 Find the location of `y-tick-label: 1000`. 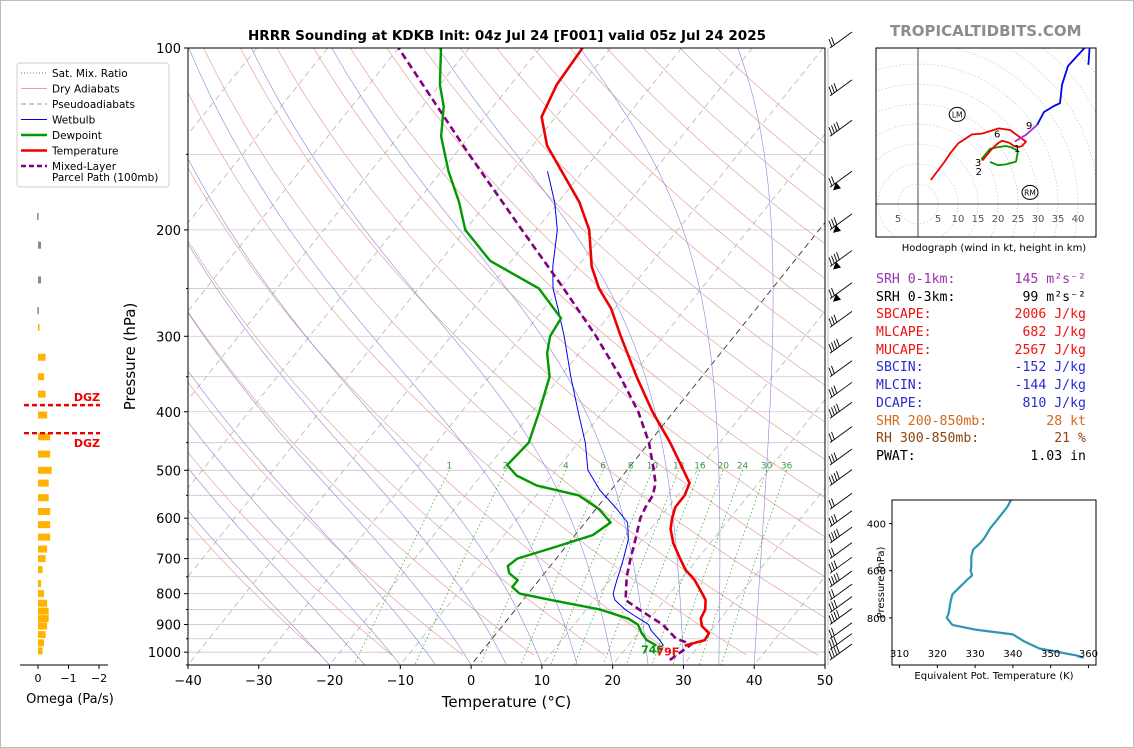

y-tick-label: 1000 is located at coordinates (164, 653).